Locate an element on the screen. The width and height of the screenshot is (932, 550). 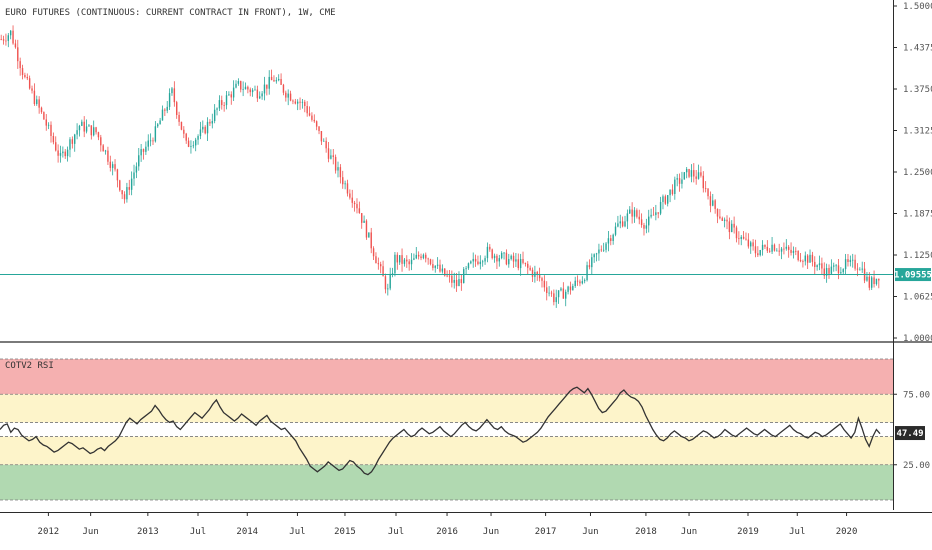
price-tick-label: 1.12500 is located at coordinates (917, 256).